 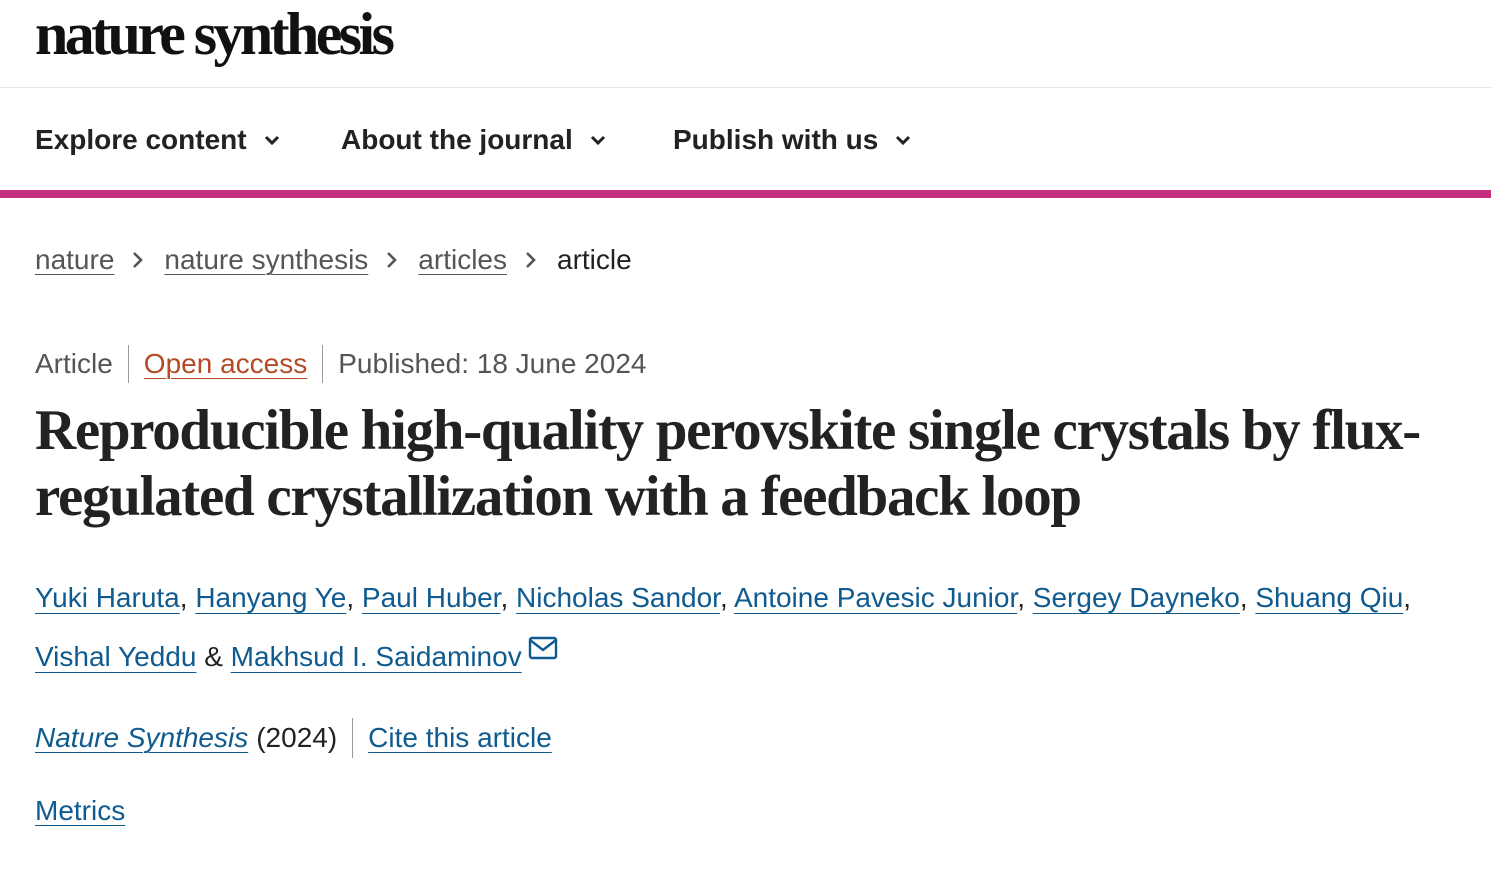 What do you see at coordinates (457, 139) in the screenshot?
I see `nav-label: About the journal` at bounding box center [457, 139].